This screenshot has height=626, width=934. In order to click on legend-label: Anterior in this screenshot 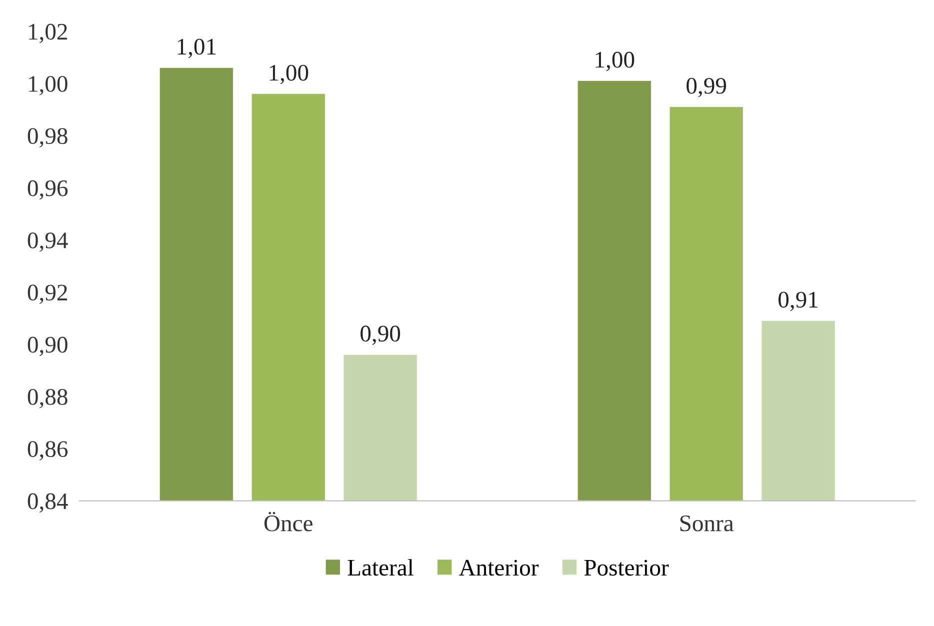, I will do `click(499, 568)`.